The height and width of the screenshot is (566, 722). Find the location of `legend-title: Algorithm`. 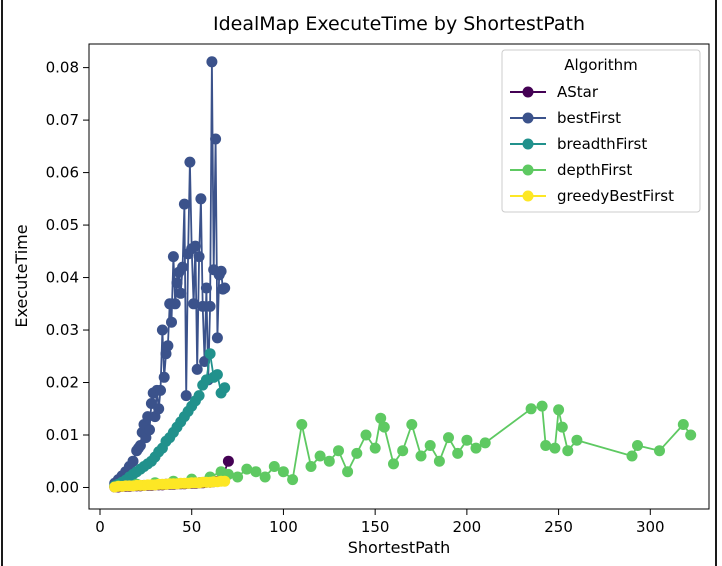

legend-title: Algorithm is located at coordinates (600, 65).